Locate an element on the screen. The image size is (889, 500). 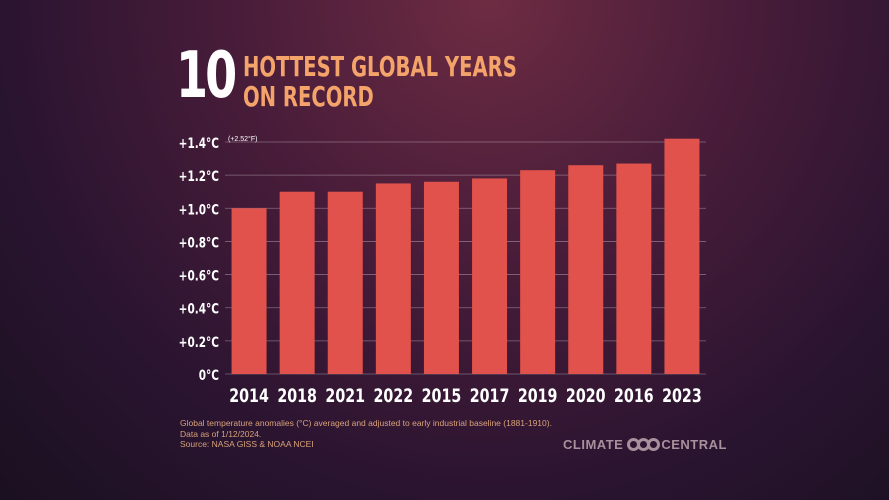
x-tick-label: 2016 is located at coordinates (634, 395).